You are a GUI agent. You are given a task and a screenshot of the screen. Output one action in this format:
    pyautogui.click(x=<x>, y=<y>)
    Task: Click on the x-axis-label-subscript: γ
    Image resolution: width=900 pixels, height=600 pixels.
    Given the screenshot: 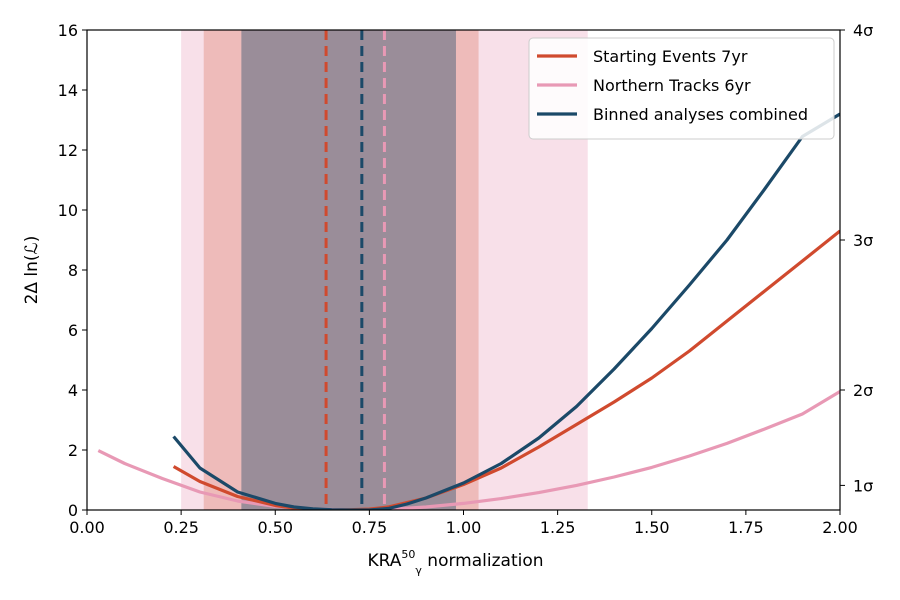 What is the action you would take?
    pyautogui.click(x=418, y=570)
    